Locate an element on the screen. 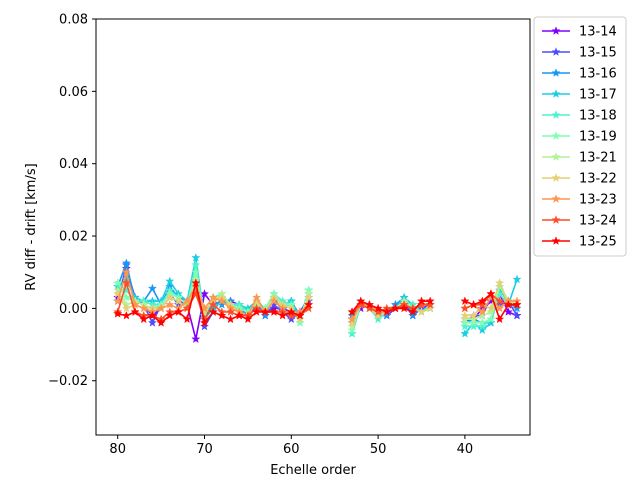  y-tick-label: 0.00 is located at coordinates (73, 309).